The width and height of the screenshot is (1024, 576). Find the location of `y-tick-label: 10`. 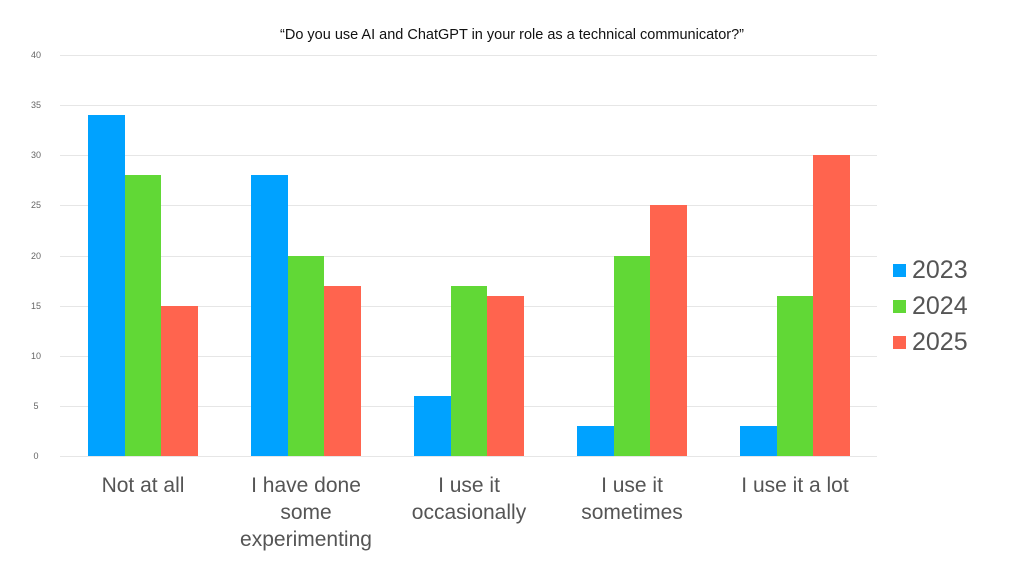

y-tick-label: 10 is located at coordinates (35, 355).